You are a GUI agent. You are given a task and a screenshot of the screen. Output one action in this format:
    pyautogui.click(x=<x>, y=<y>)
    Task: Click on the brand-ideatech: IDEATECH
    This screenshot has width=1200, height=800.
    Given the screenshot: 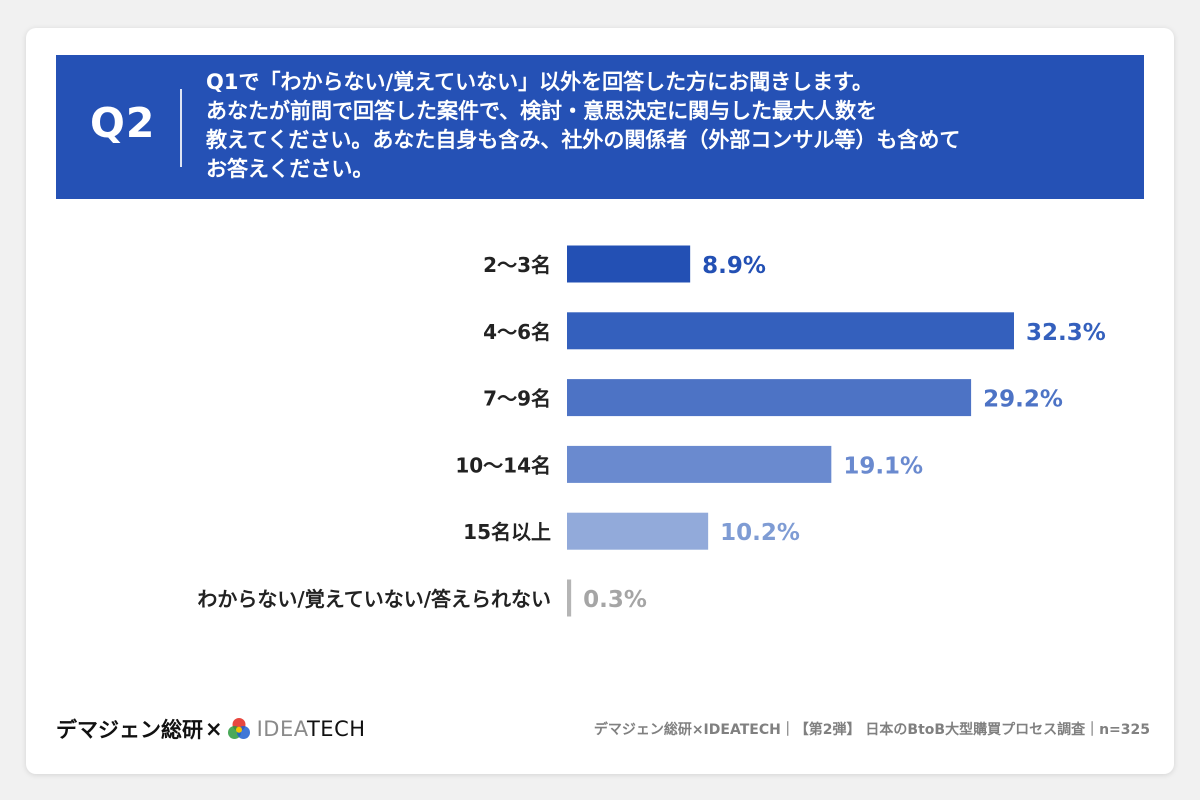 What is the action you would take?
    pyautogui.click(x=311, y=729)
    